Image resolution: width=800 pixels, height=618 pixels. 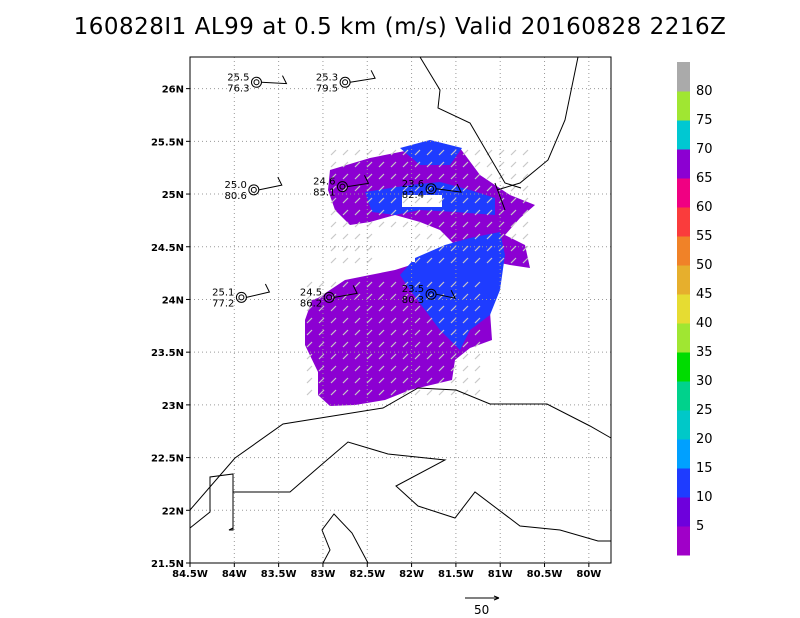 I want to click on x-tick-label: 81W, so click(x=500, y=574).